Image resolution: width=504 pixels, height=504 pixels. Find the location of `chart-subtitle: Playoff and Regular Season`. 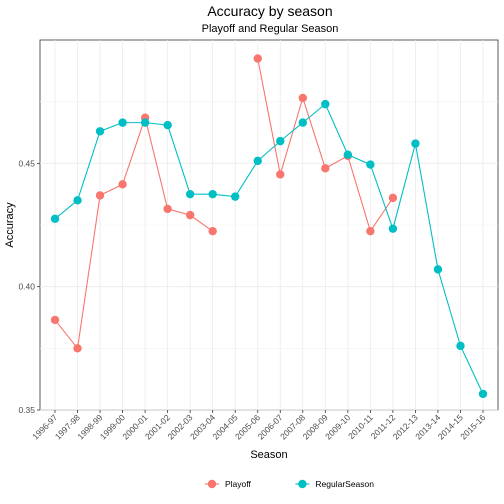

chart-subtitle: Playoff and Regular Season is located at coordinates (270, 29).